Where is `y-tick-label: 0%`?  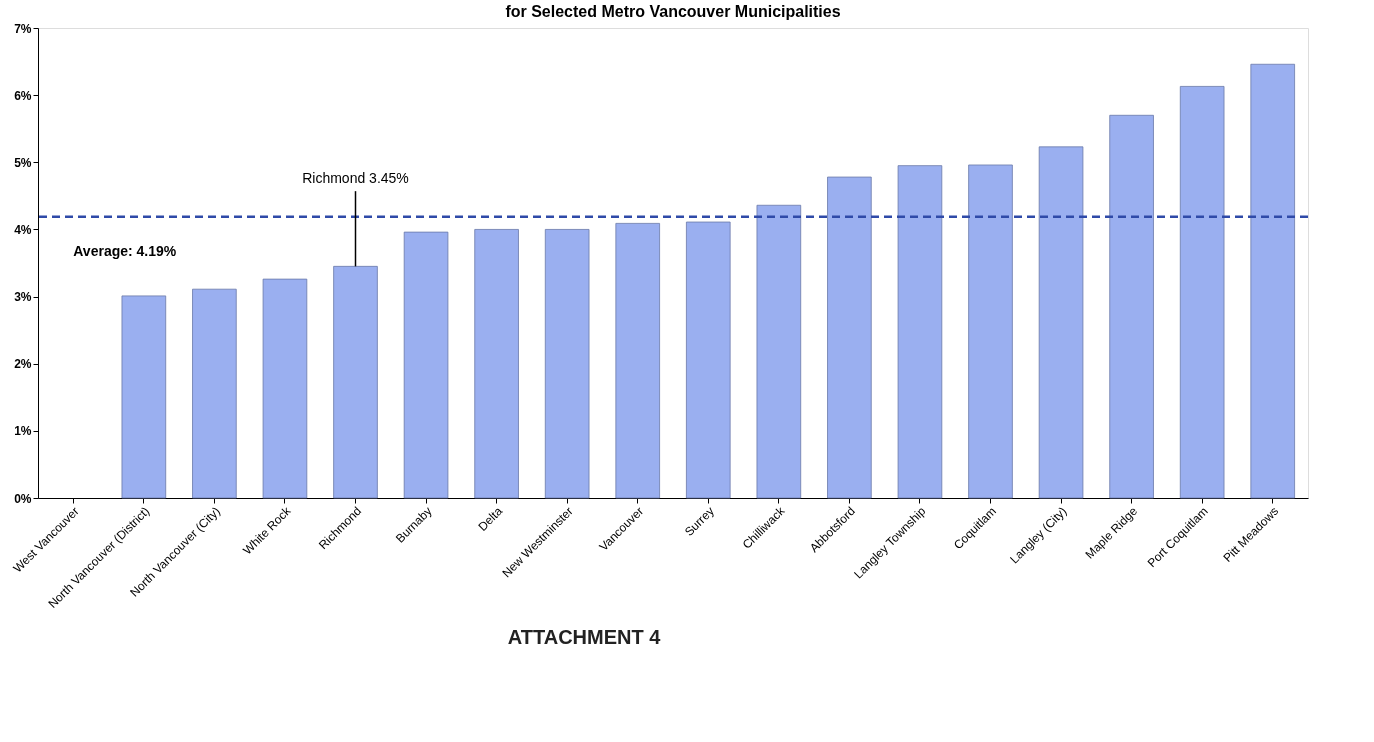 y-tick-label: 0% is located at coordinates (23, 498).